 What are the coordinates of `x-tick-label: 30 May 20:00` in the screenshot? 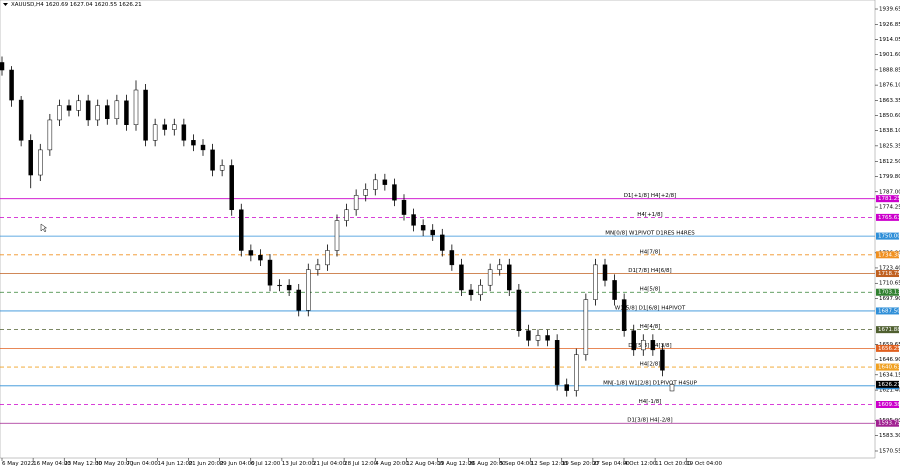 It's located at (114, 464).